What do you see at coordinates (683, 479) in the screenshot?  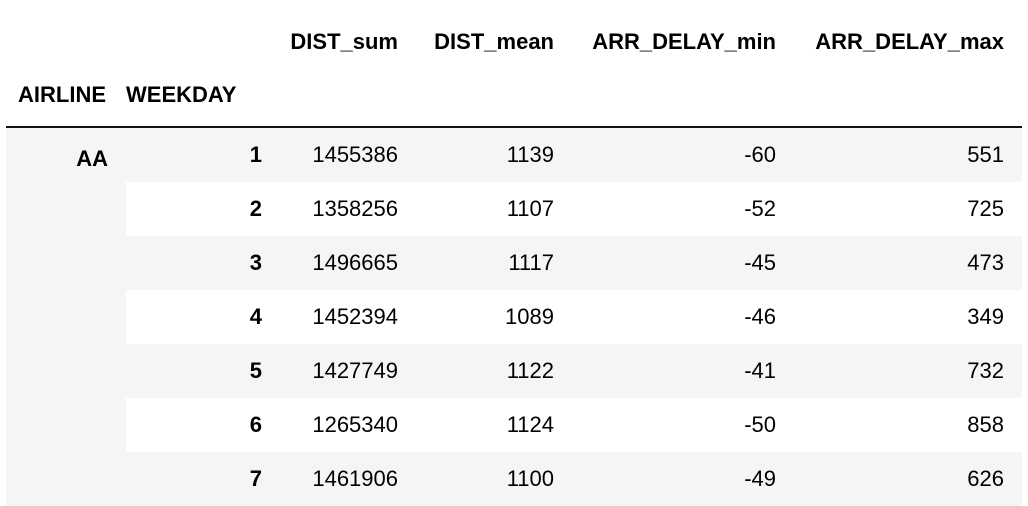 I see `arr-delay-min-cell: -49` at bounding box center [683, 479].